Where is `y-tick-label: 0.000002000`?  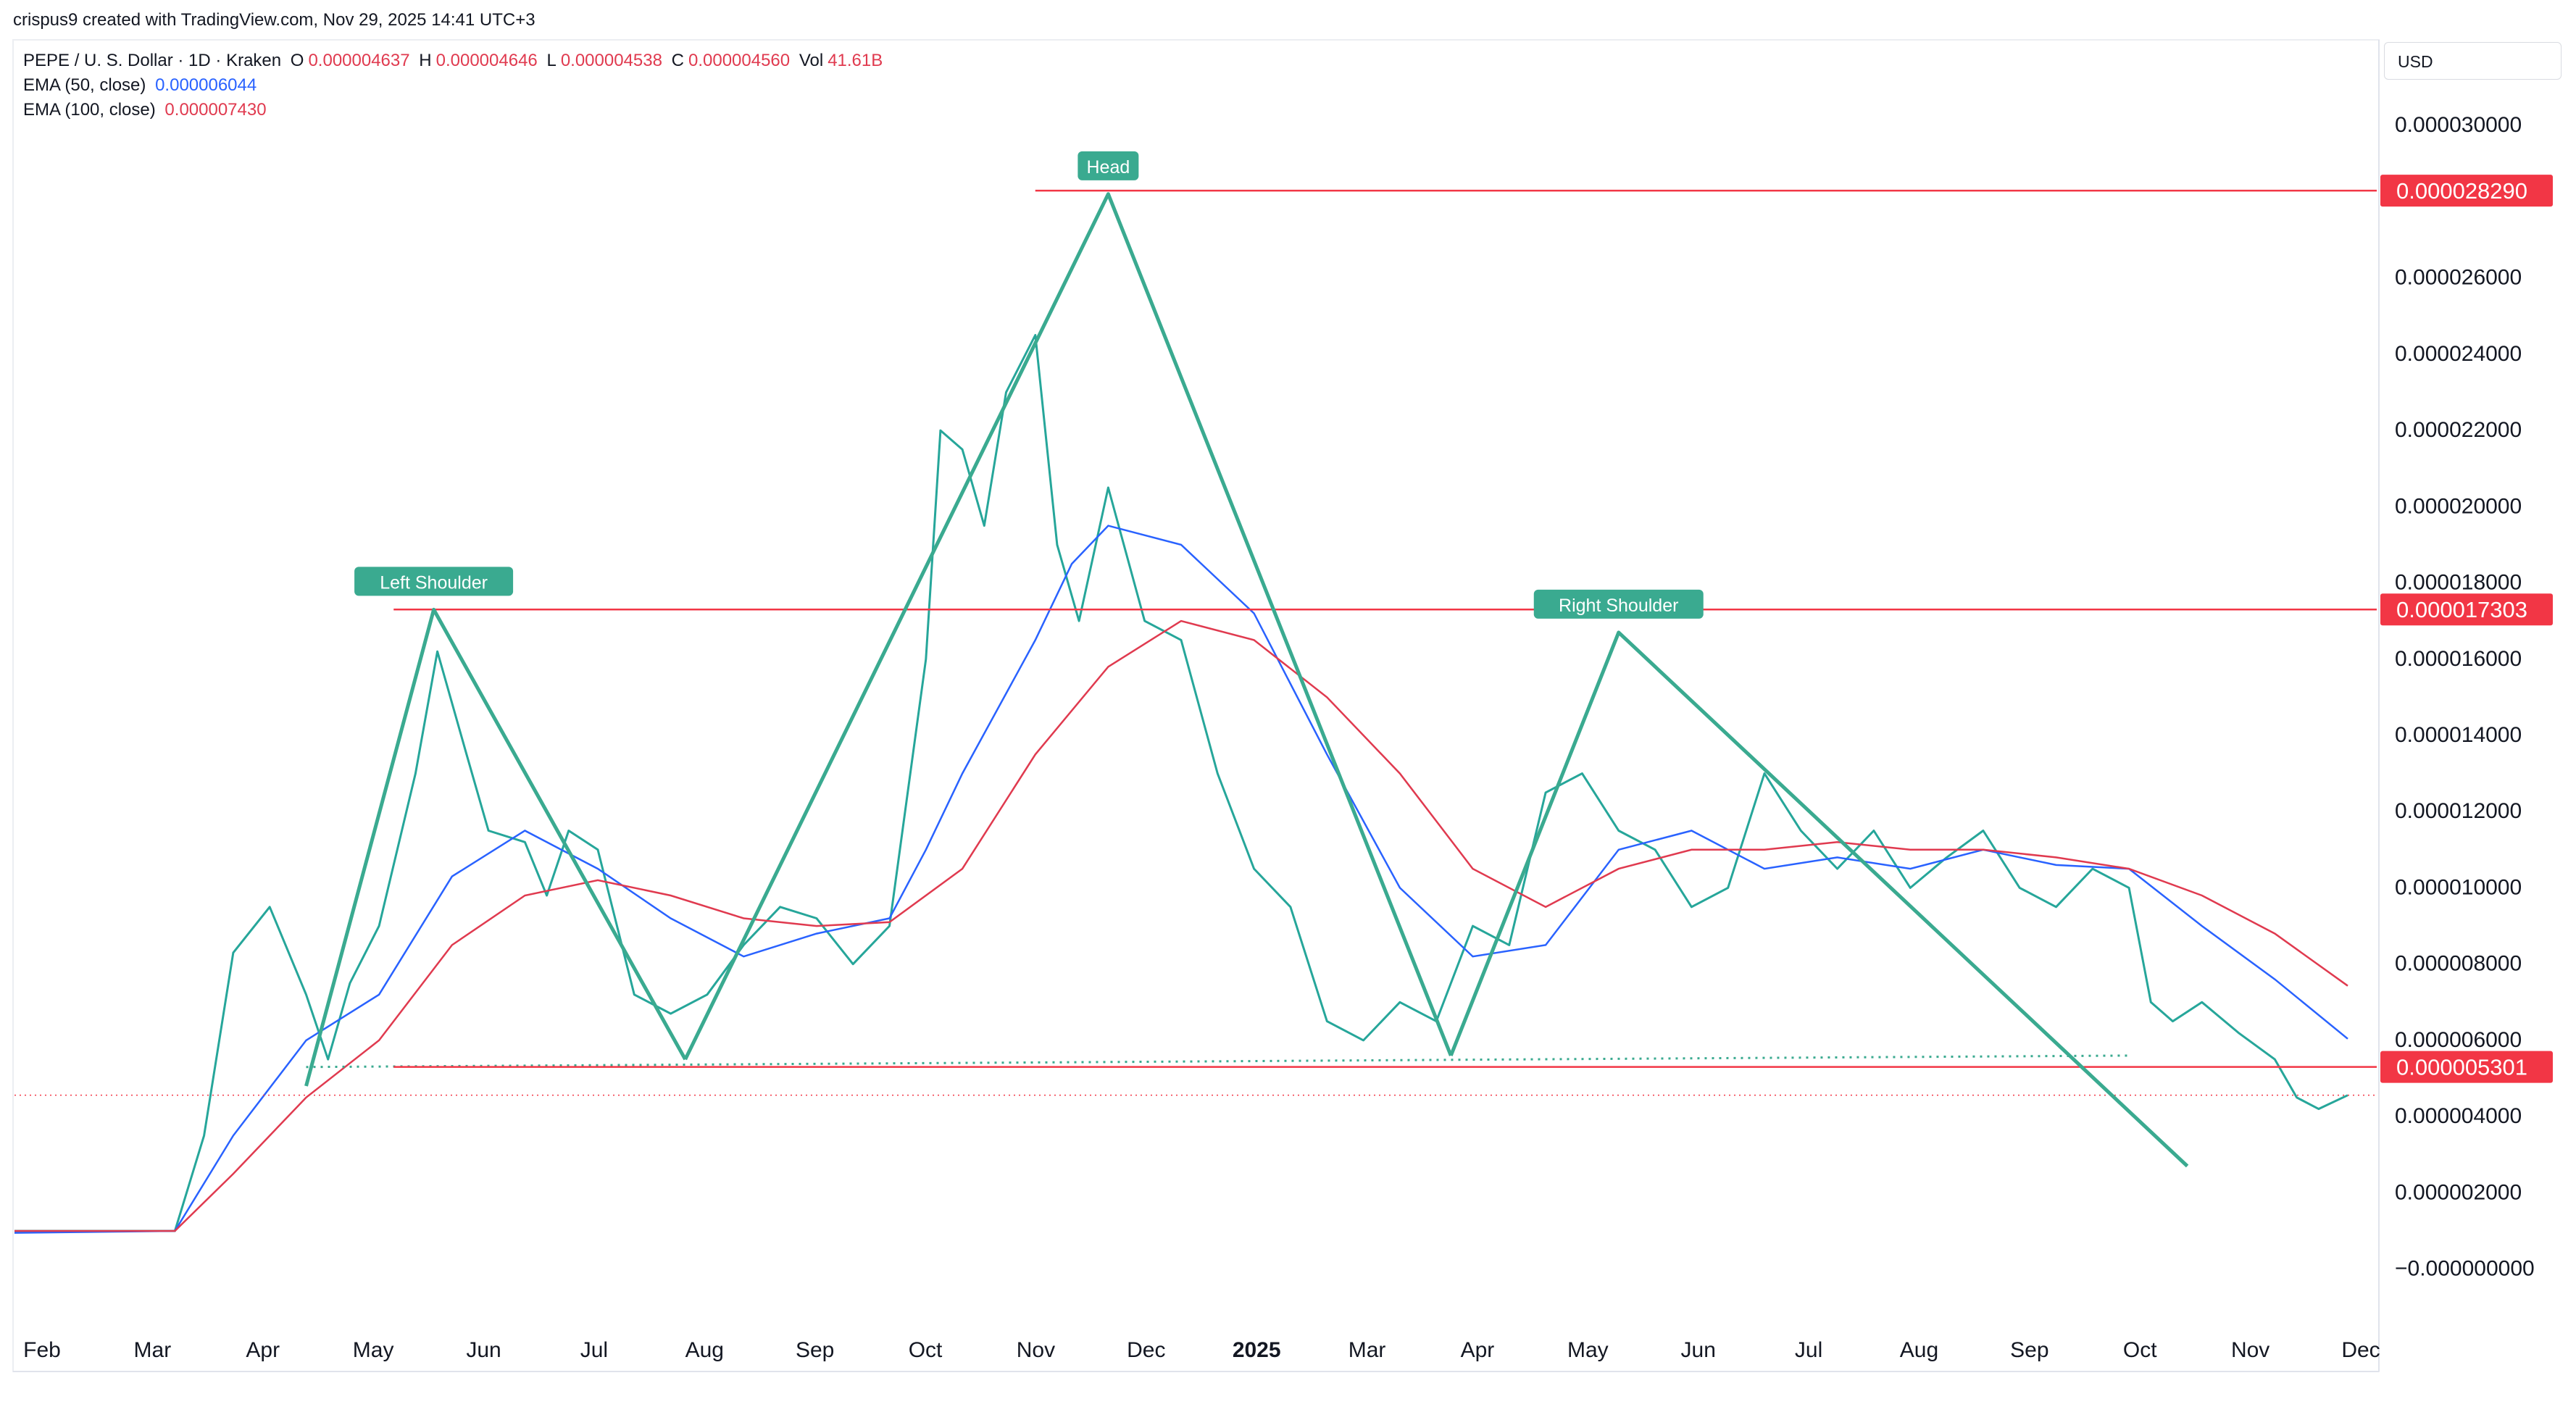
y-tick-label: 0.000002000 is located at coordinates (2458, 1192).